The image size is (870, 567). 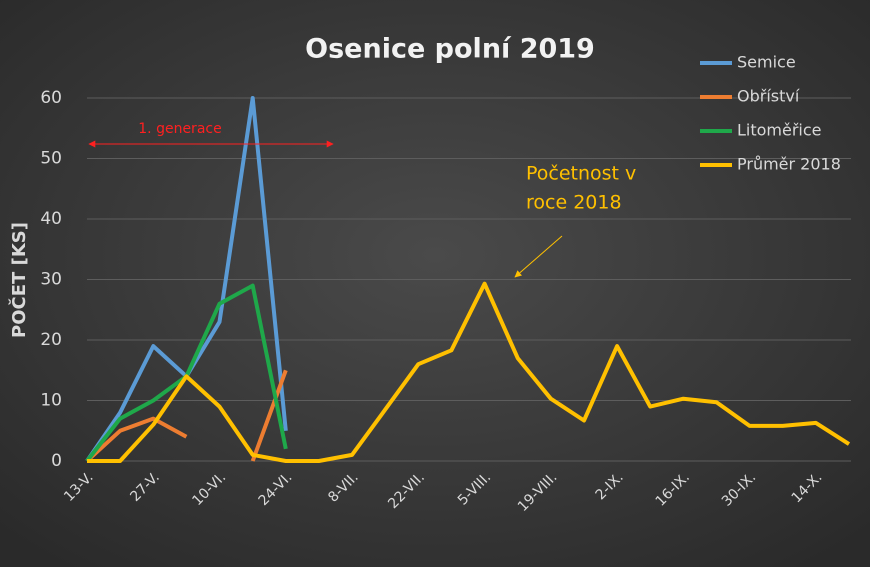 What do you see at coordinates (51, 219) in the screenshot?
I see `y-tick-label: 40` at bounding box center [51, 219].